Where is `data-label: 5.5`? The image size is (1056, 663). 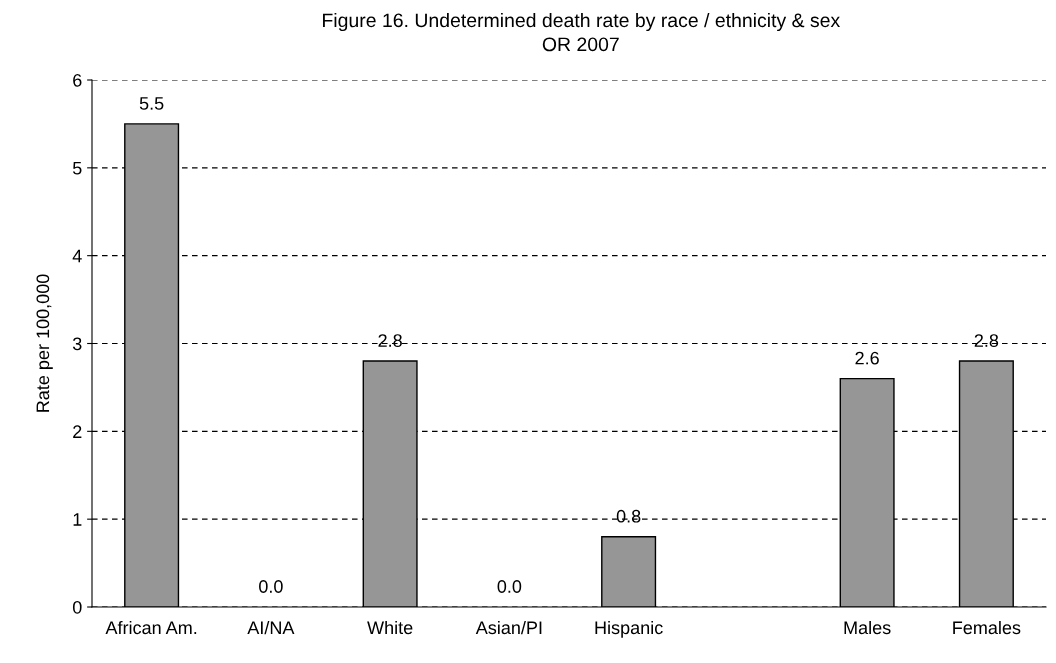
data-label: 5.5 is located at coordinates (151, 103).